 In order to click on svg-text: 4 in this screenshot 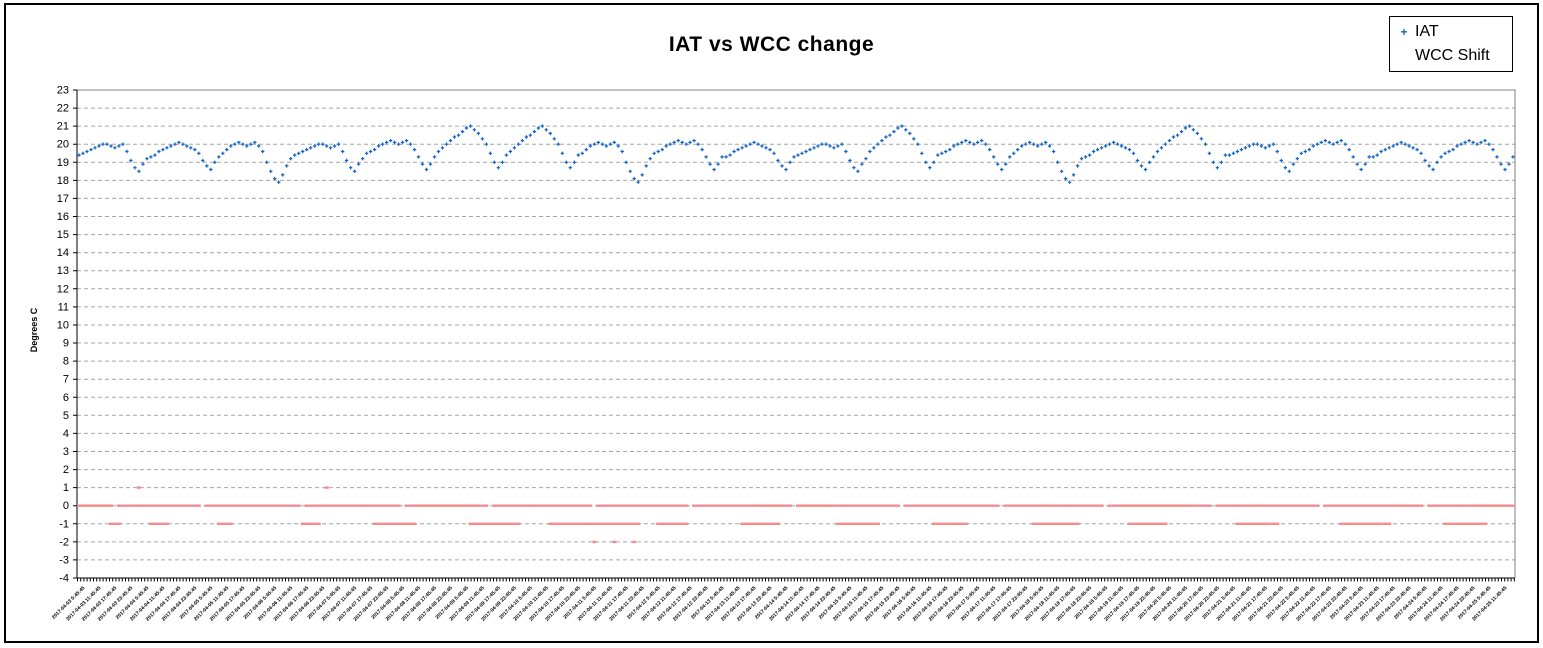, I will do `click(66, 434)`.